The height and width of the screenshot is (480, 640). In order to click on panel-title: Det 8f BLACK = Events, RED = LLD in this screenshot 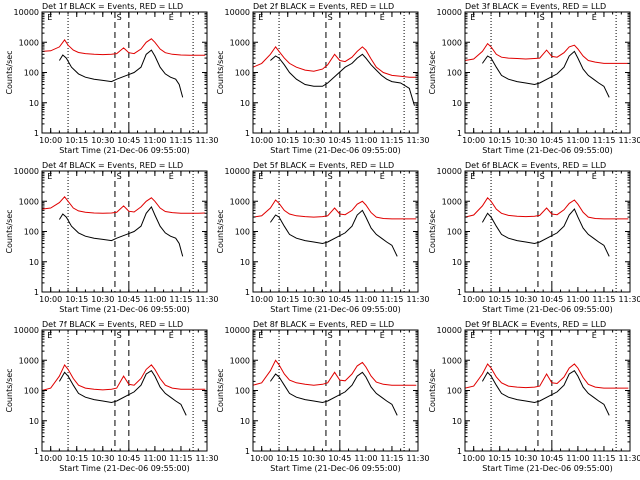, I will do `click(323, 324)`.